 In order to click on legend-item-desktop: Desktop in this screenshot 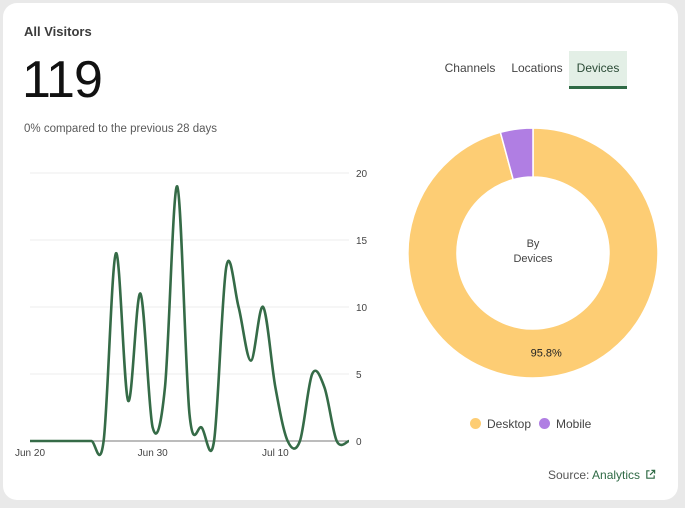, I will do `click(500, 424)`.